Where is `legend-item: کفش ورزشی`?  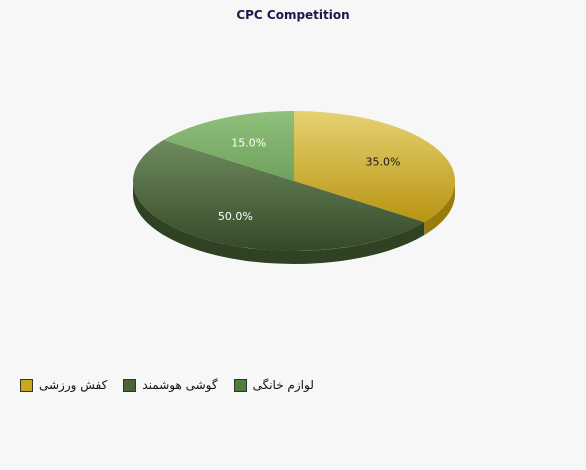
legend-item: کفش ورزشی is located at coordinates (63, 385).